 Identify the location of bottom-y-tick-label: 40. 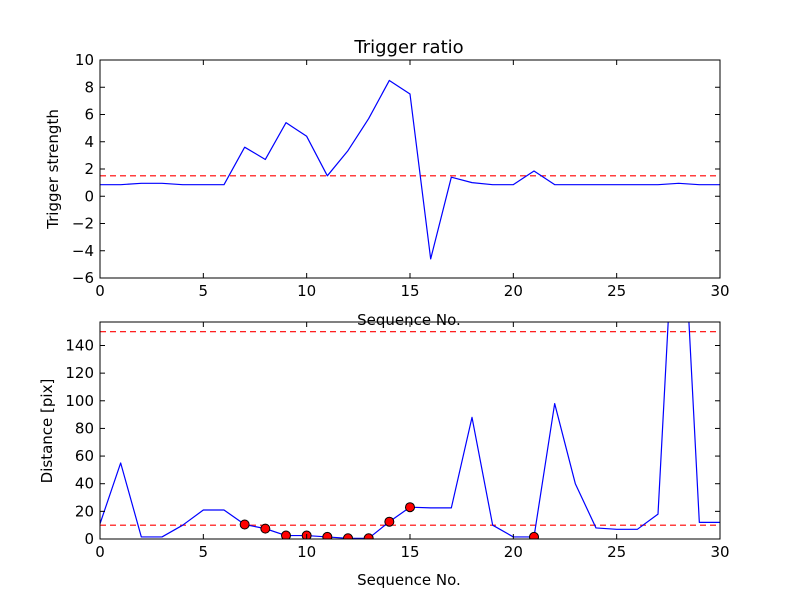
(84, 484).